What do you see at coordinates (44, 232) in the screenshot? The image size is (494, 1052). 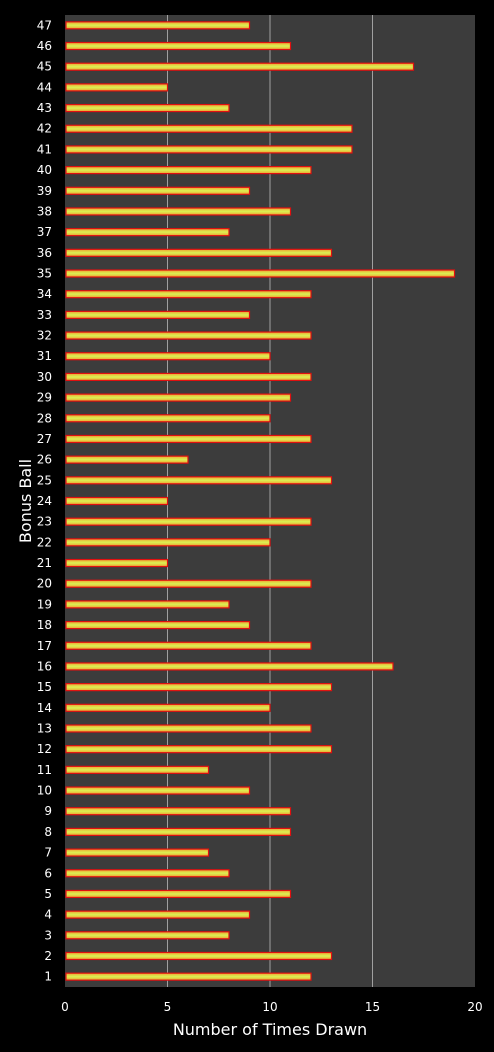 I see `y-tick-label: 37` at bounding box center [44, 232].